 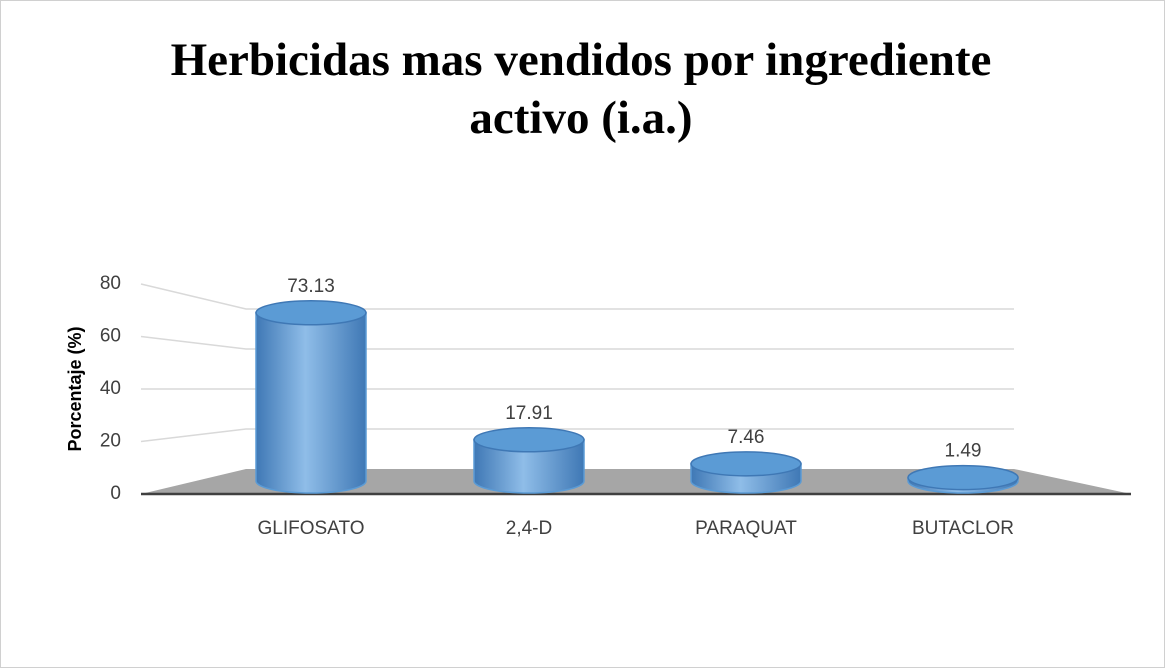 What do you see at coordinates (529, 413) in the screenshot?
I see `value-label: 17.91` at bounding box center [529, 413].